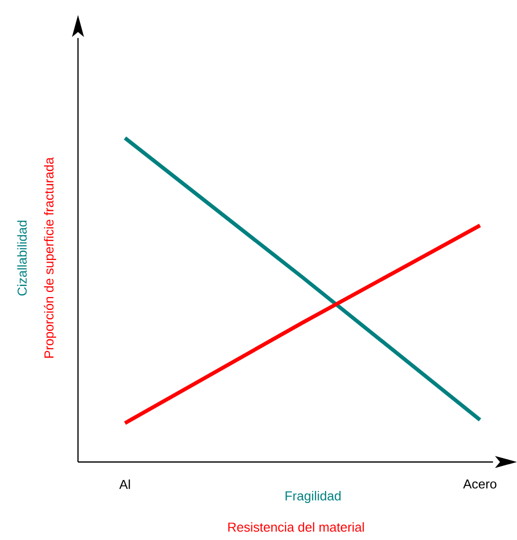 The height and width of the screenshot is (540, 517). I want to click on x-tick-label: Acero, so click(479, 484).